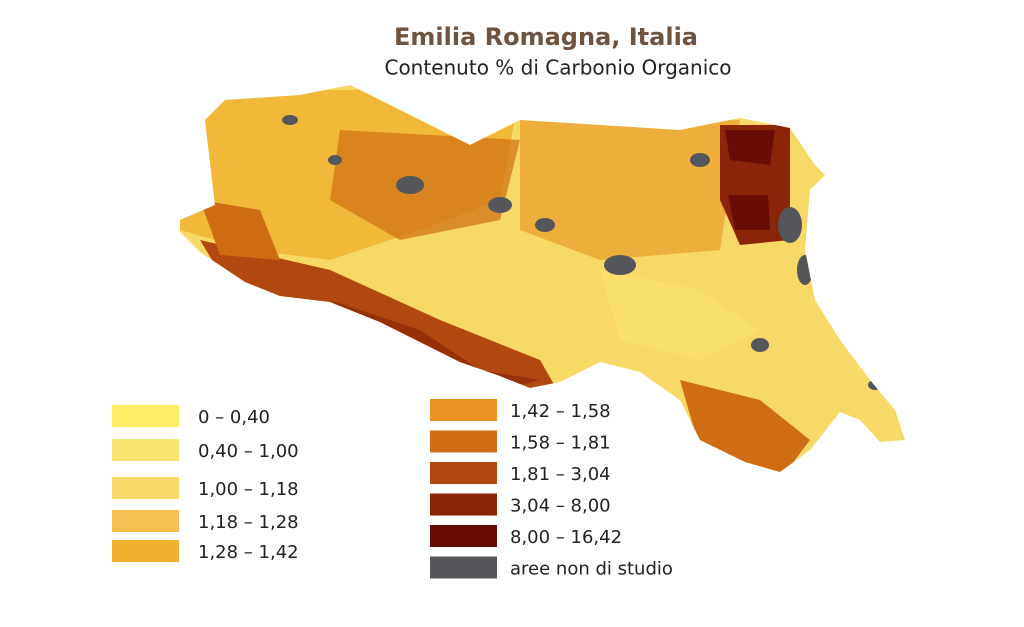  Describe the element at coordinates (546, 37) in the screenshot. I see `title: Emilia Romagna, Italia` at that location.